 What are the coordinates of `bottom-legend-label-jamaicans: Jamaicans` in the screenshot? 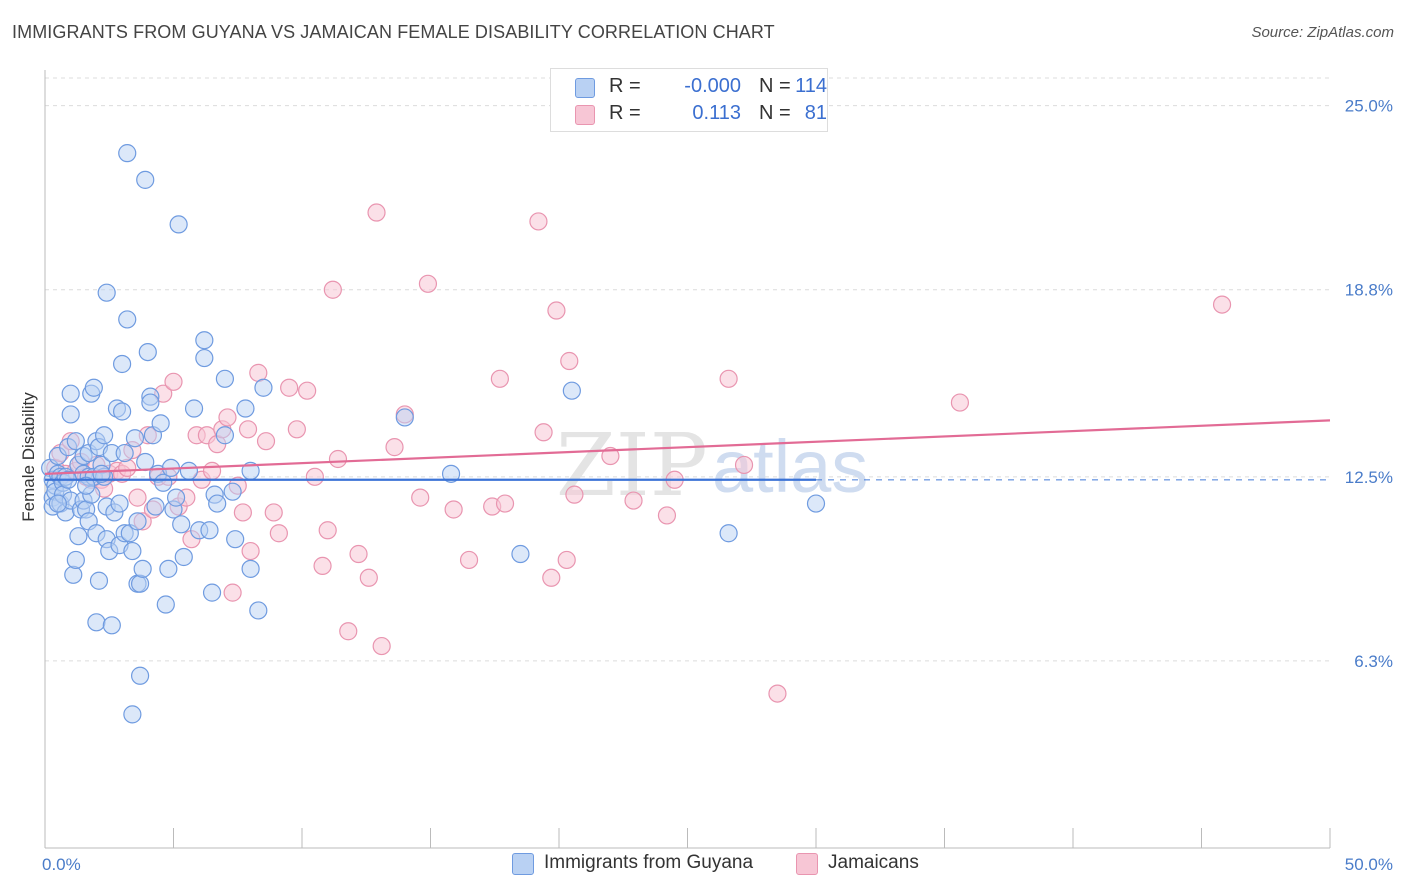 It's located at (873, 862).